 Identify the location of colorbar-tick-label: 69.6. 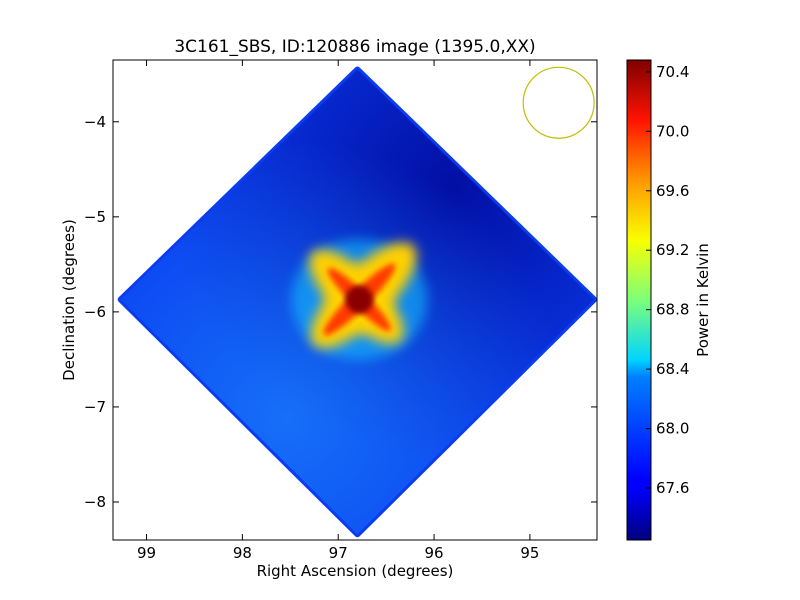
(672, 191).